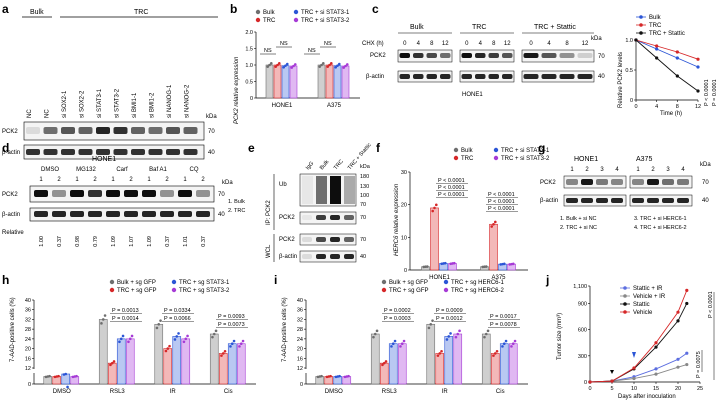 This screenshot has height=403, width=722. I want to click on p-value: P < 0.0001, so click(501, 209).